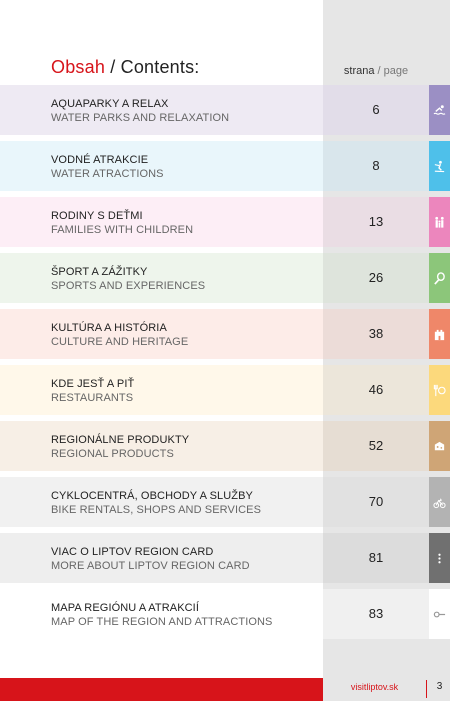  What do you see at coordinates (132, 552) in the screenshot?
I see `row-title-slovak: VIAC O LIPTOV REGION CARD` at bounding box center [132, 552].